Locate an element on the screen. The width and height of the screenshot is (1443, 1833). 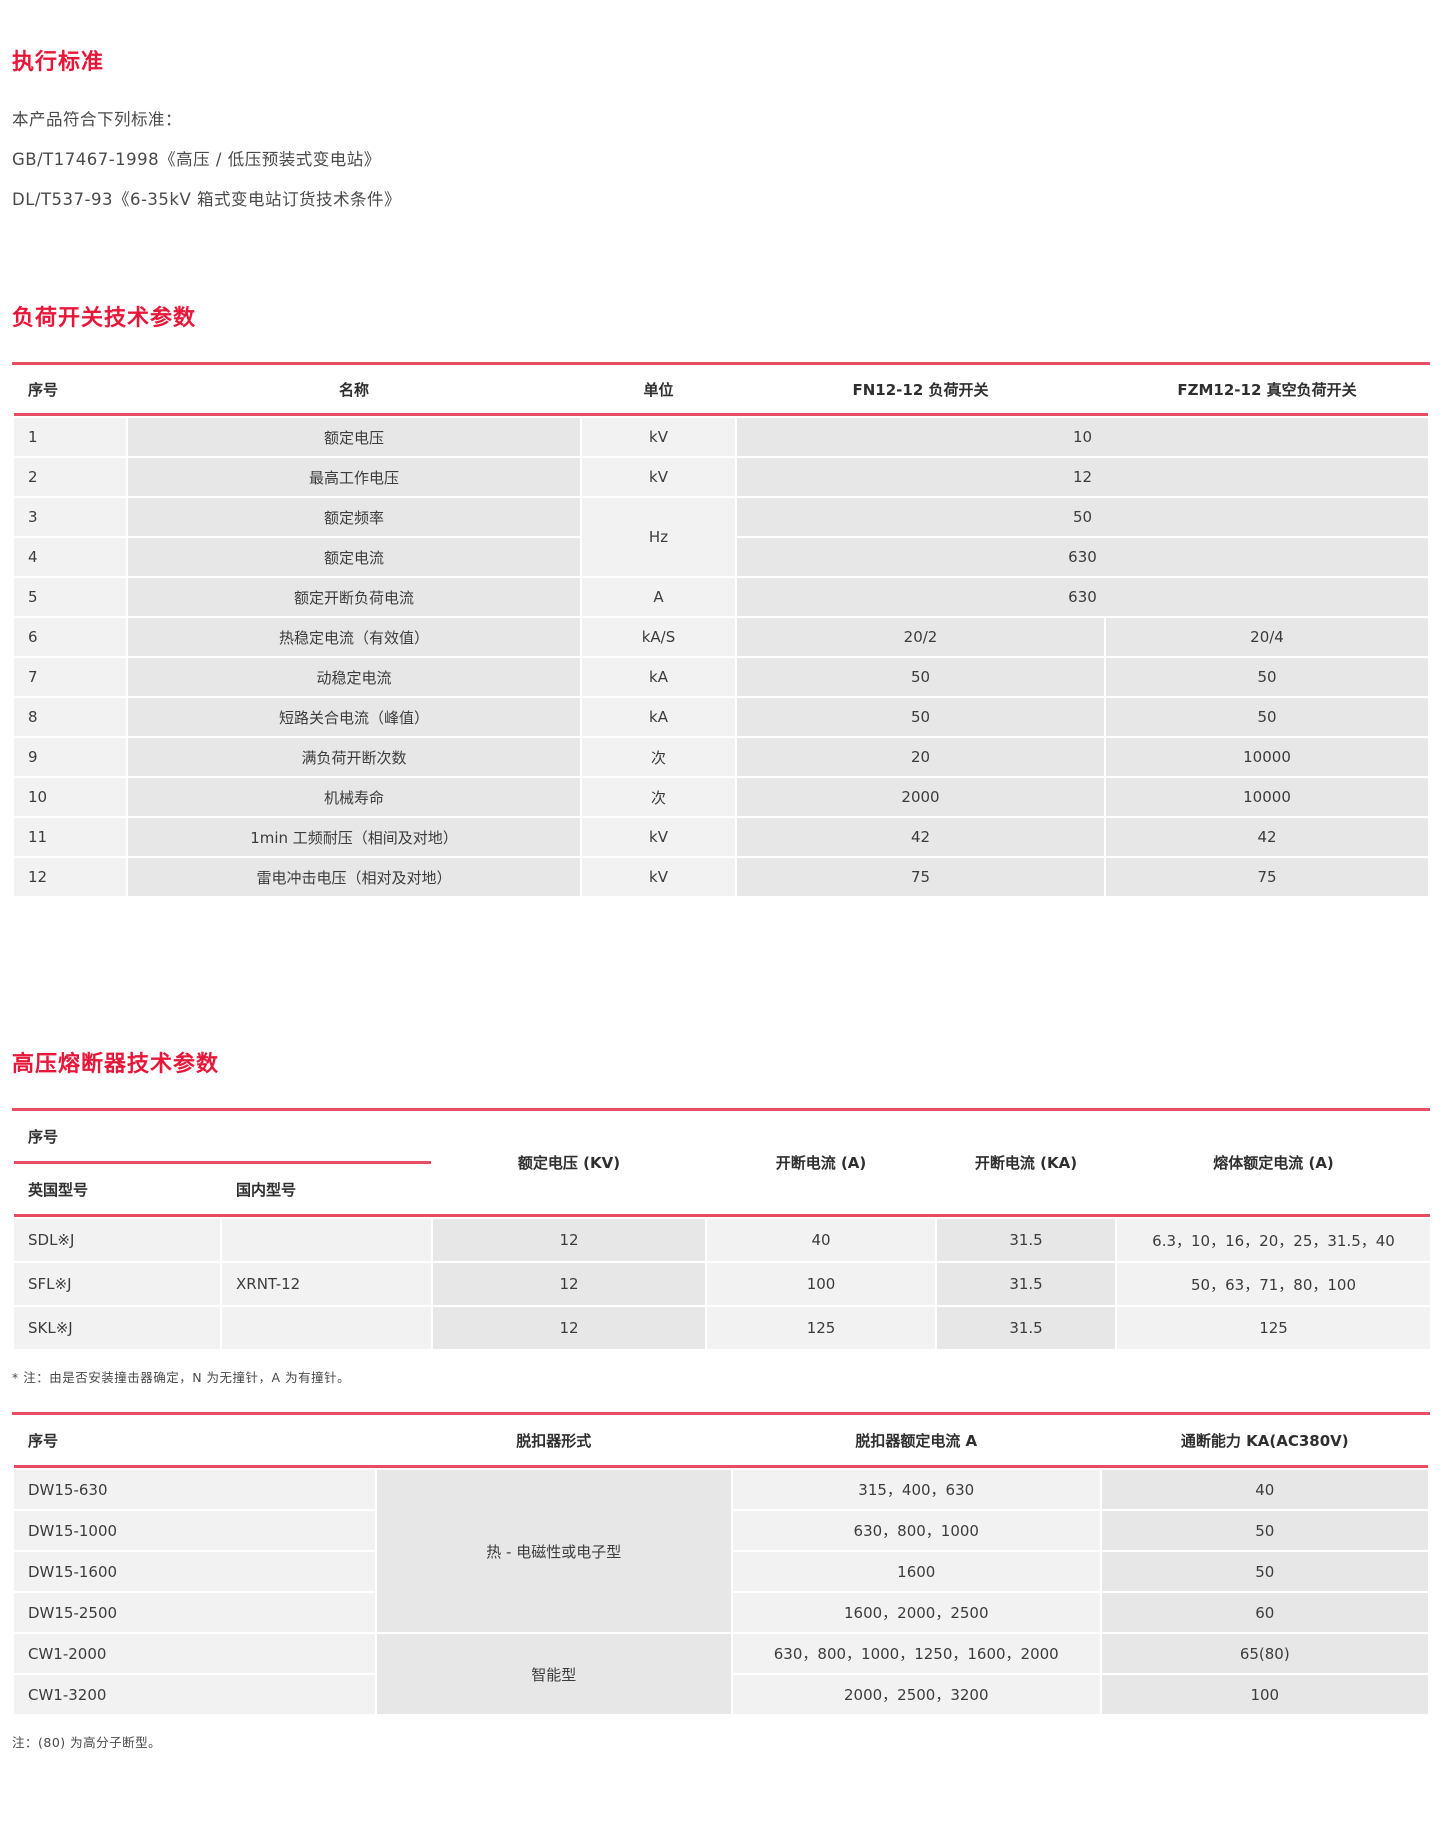
cell-fzm-value: 50 is located at coordinates (1267, 677).